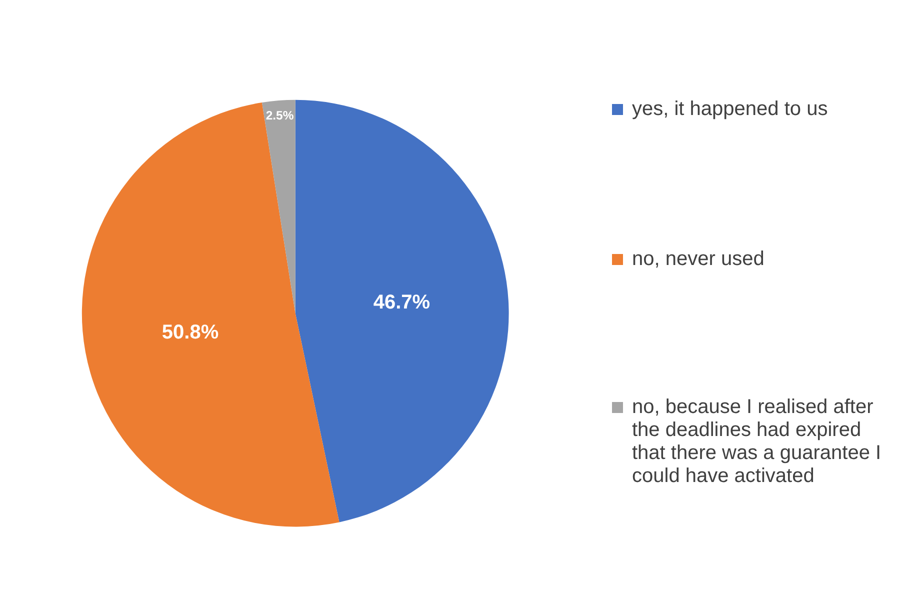 Image resolution: width=906 pixels, height=609 pixels. Describe the element at coordinates (698, 259) in the screenshot. I see `legend-label: no, never used` at that location.